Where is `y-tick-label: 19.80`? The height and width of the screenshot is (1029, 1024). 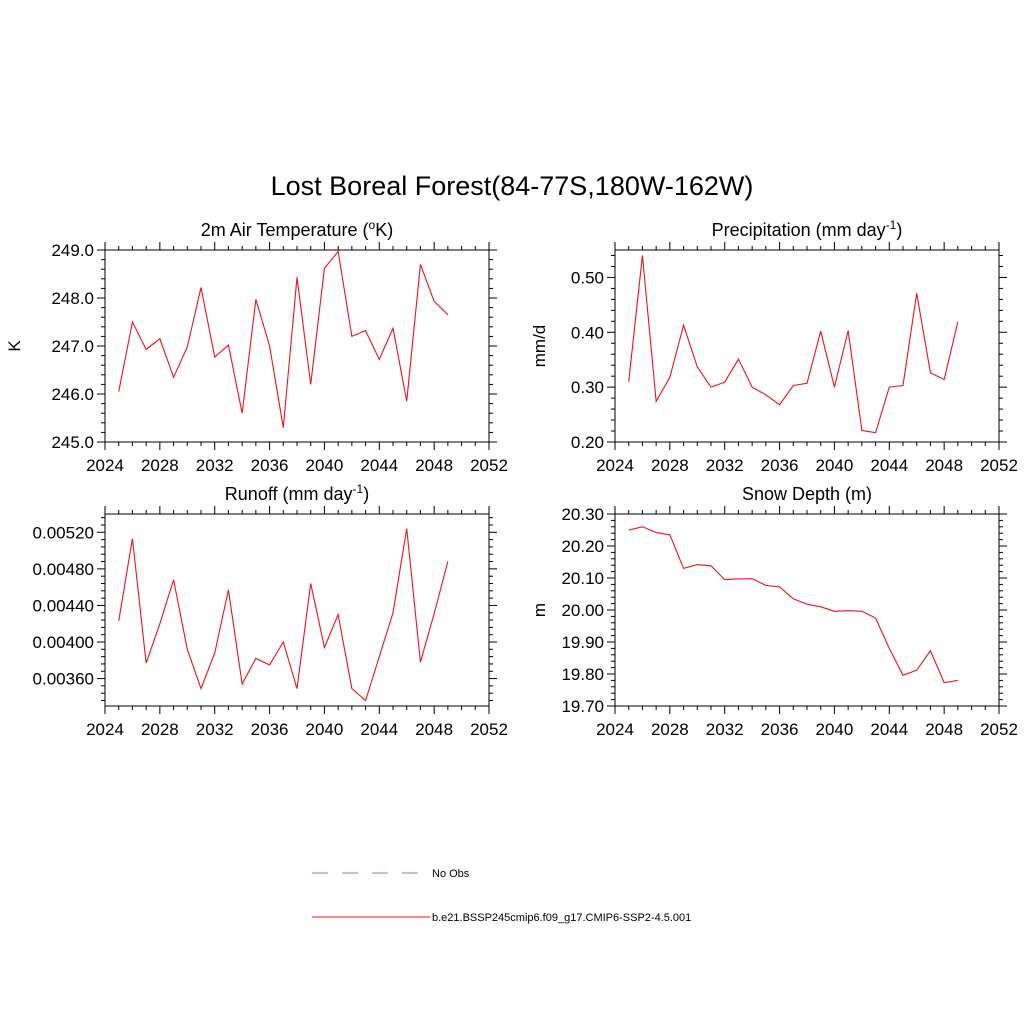
y-tick-label: 19.80 is located at coordinates (582, 674).